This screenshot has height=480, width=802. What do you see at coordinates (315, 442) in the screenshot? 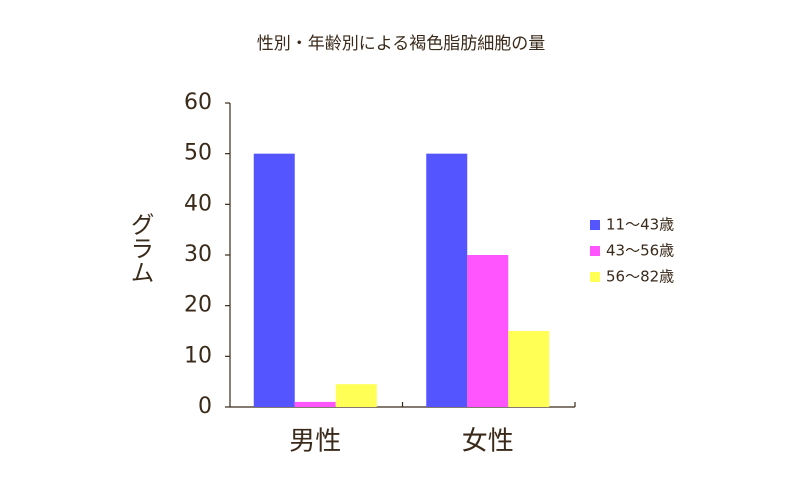
I see `x-tick-label: 男性` at bounding box center [315, 442].